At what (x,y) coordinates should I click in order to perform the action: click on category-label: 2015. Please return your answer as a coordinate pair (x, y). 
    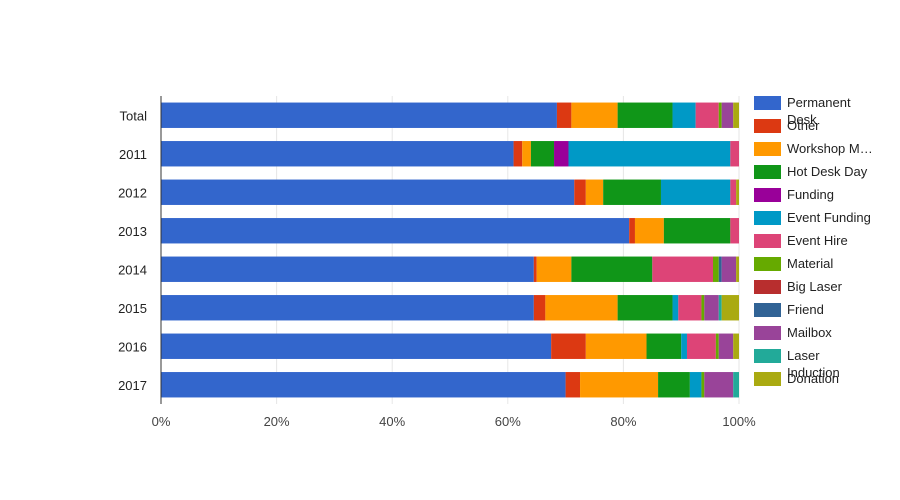
    Looking at the image, I should click on (132, 308).